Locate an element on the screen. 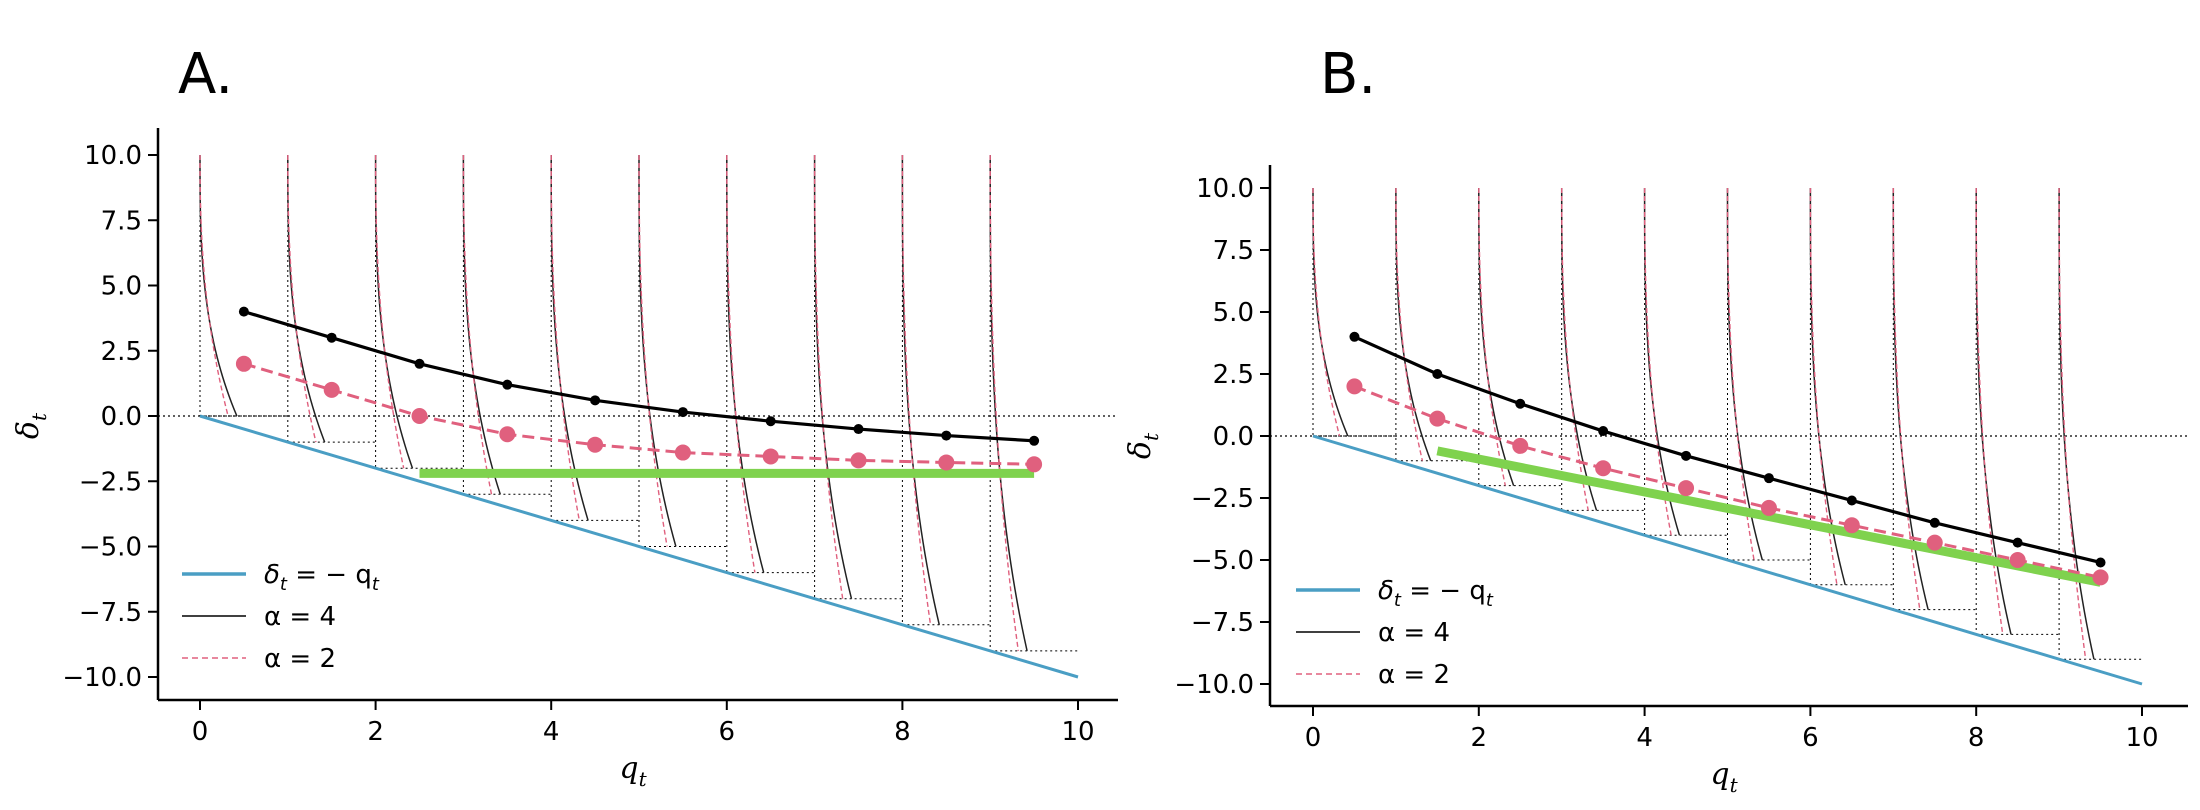  x-tick-label: 4 is located at coordinates (551, 732).